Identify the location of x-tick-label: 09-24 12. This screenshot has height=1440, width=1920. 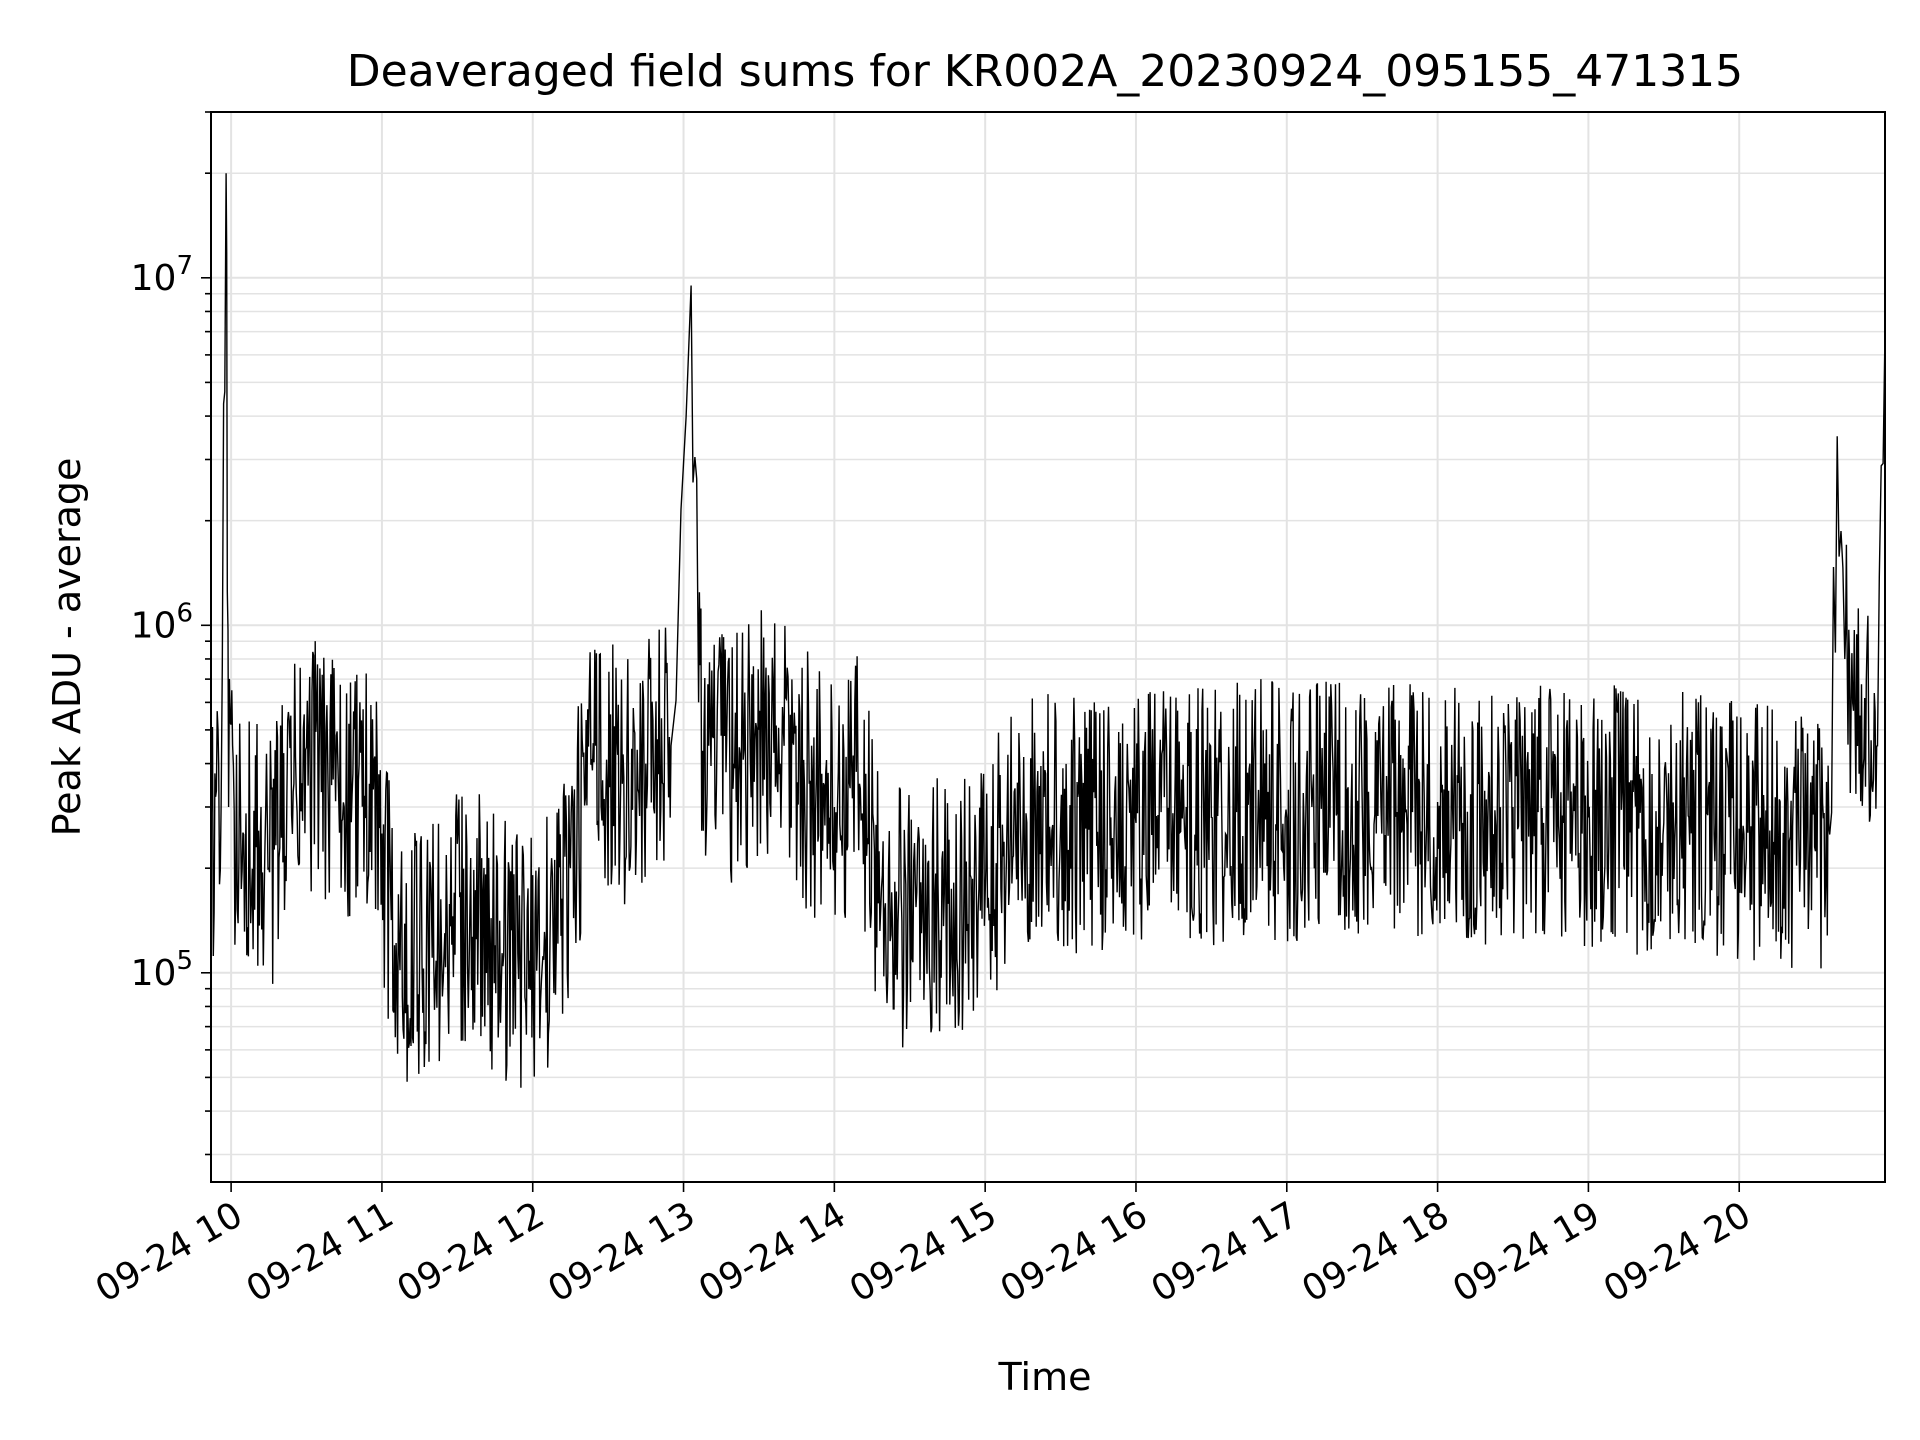
(471, 1252).